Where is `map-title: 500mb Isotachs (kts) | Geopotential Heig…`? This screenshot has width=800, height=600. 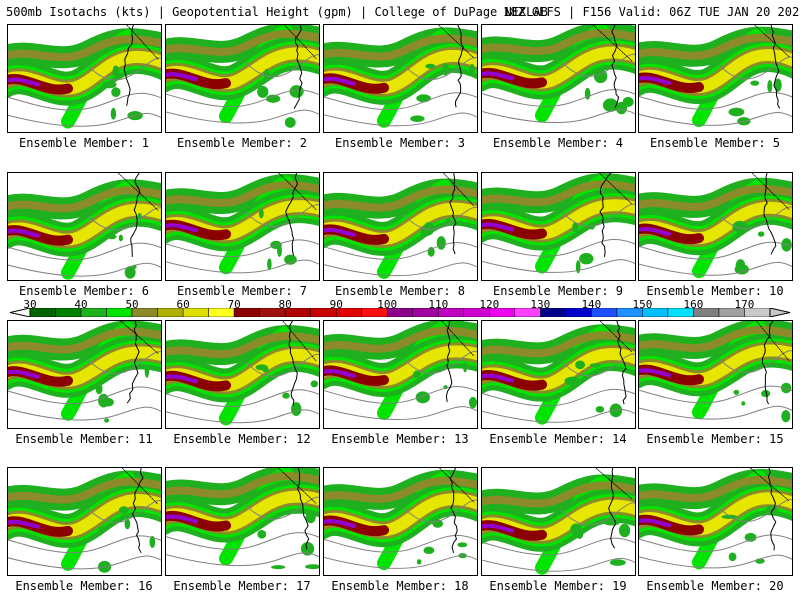
map-title: 500mb Isotachs (kts) | Geopotential Heig… is located at coordinates (277, 12).